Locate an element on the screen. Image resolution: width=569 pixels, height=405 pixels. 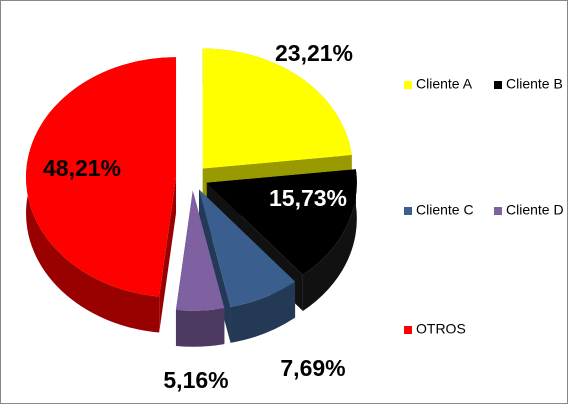
legend-label: Cliente C is located at coordinates (445, 210).